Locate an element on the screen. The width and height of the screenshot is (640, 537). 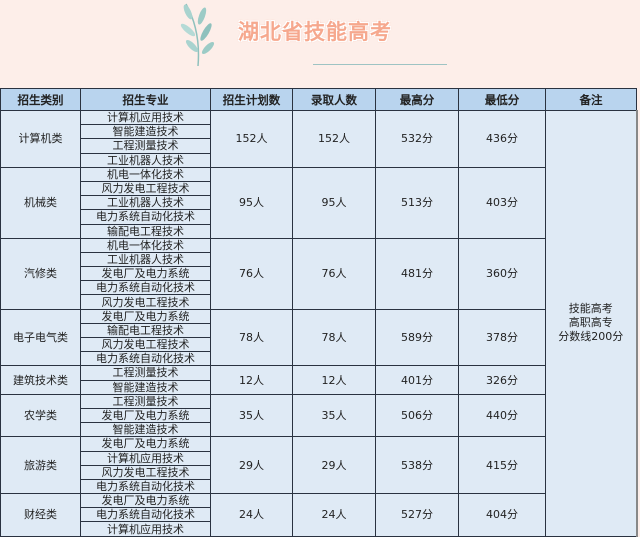
header-admitted: 录取人数 is located at coordinates (334, 99).